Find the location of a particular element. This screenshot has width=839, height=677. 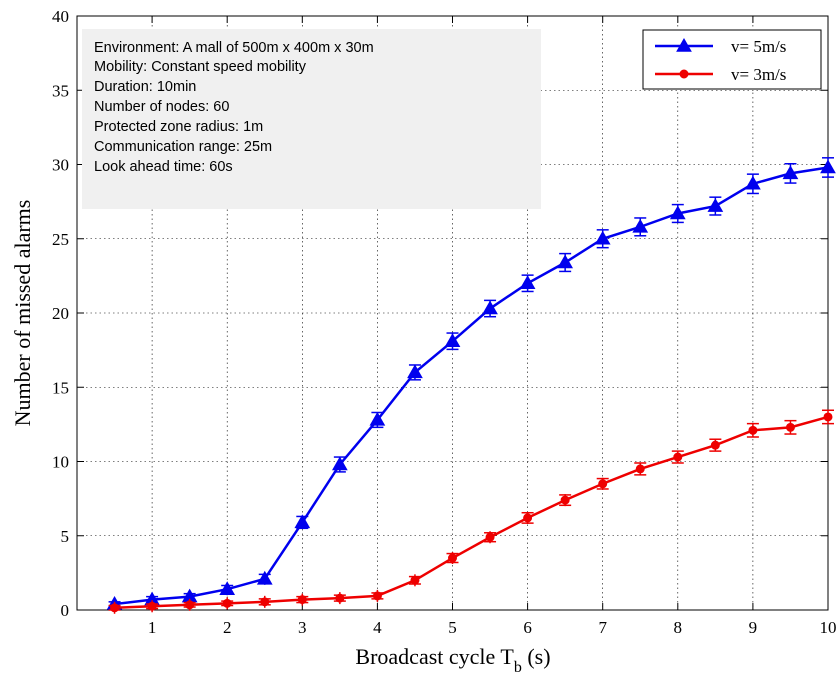

y-tick-label: 20 is located at coordinates (60, 313).